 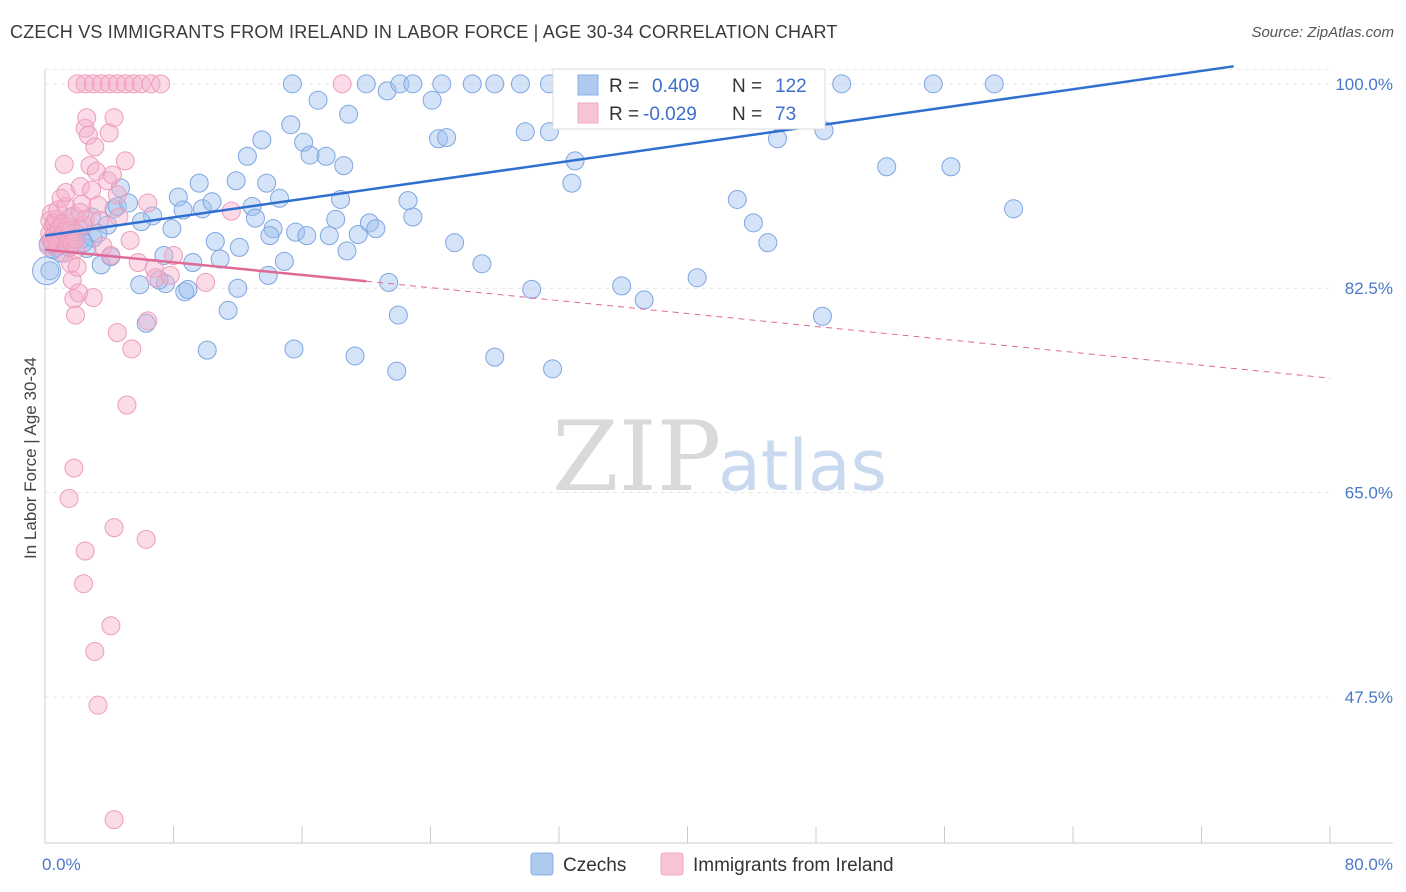 What do you see at coordinates (791, 86) in the screenshot?
I see `legend-n-value-czechs: 122` at bounding box center [791, 86].